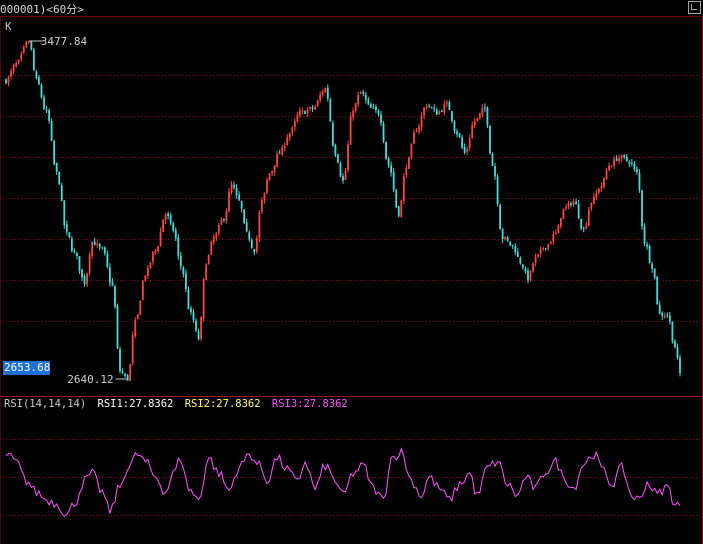 This screenshot has height=544, width=703. Describe the element at coordinates (351, 8) in the screenshot. I see `chart-title-bar: 000001)<60分>` at that location.